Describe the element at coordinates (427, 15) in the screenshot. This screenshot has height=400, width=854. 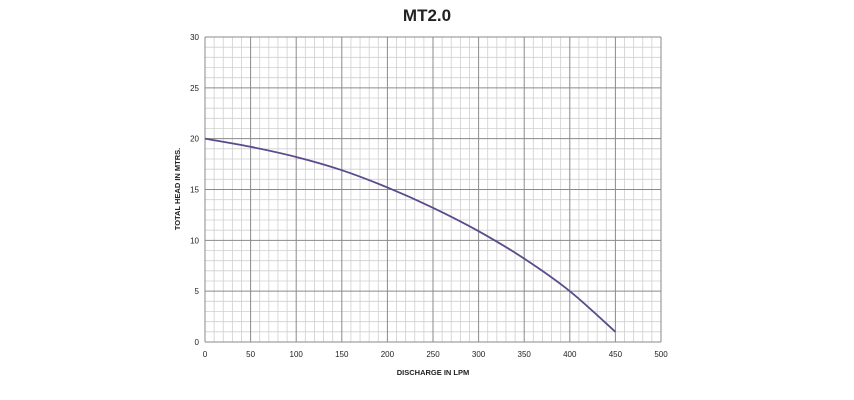
I see `chart-title: MT2.0` at that location.